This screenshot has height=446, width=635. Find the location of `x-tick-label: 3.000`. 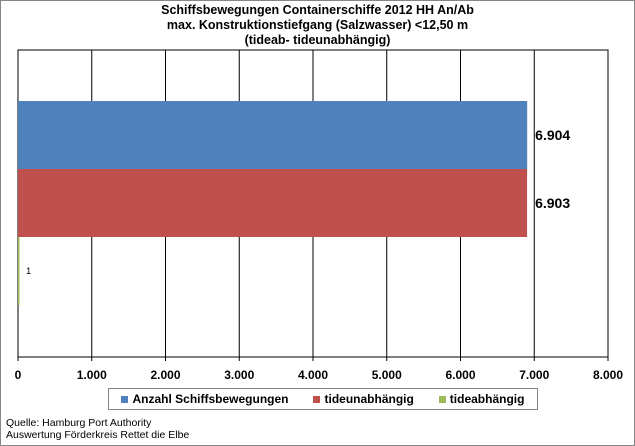

x-tick-label: 3.000 is located at coordinates (239, 375).